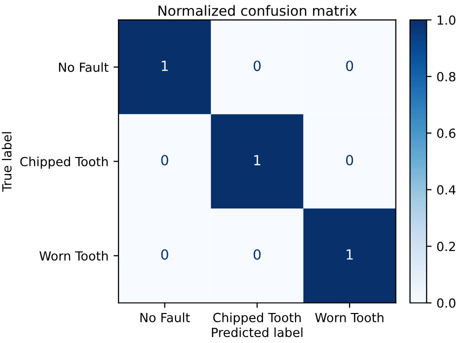 This screenshot has width=474, height=343. Describe the element at coordinates (446, 303) in the screenshot. I see `color-bar-label: 0.0` at that location.